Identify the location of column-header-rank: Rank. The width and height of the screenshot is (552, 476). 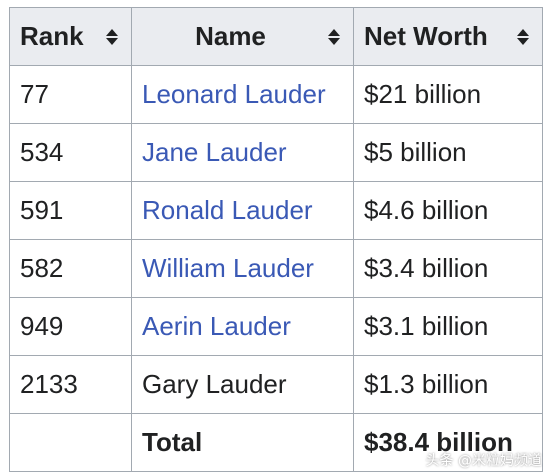
(70, 36).